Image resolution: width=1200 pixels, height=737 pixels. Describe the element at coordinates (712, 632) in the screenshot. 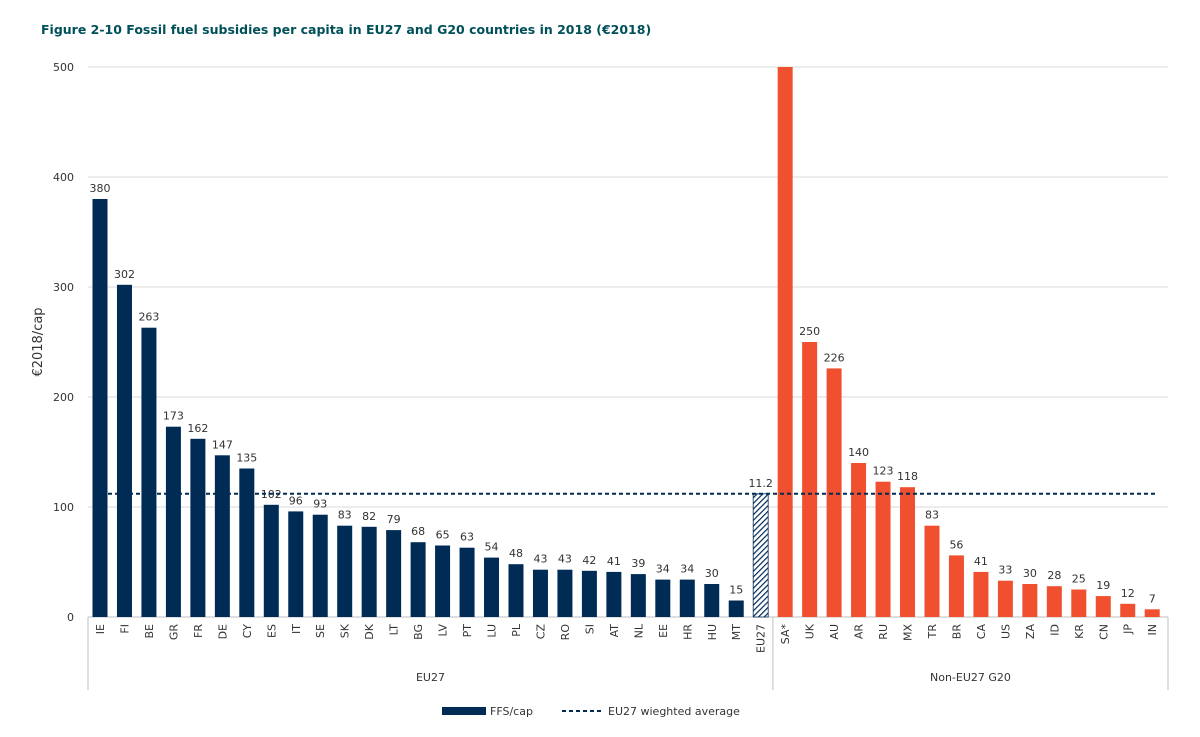

I see `x-tick-label: HU` at that location.